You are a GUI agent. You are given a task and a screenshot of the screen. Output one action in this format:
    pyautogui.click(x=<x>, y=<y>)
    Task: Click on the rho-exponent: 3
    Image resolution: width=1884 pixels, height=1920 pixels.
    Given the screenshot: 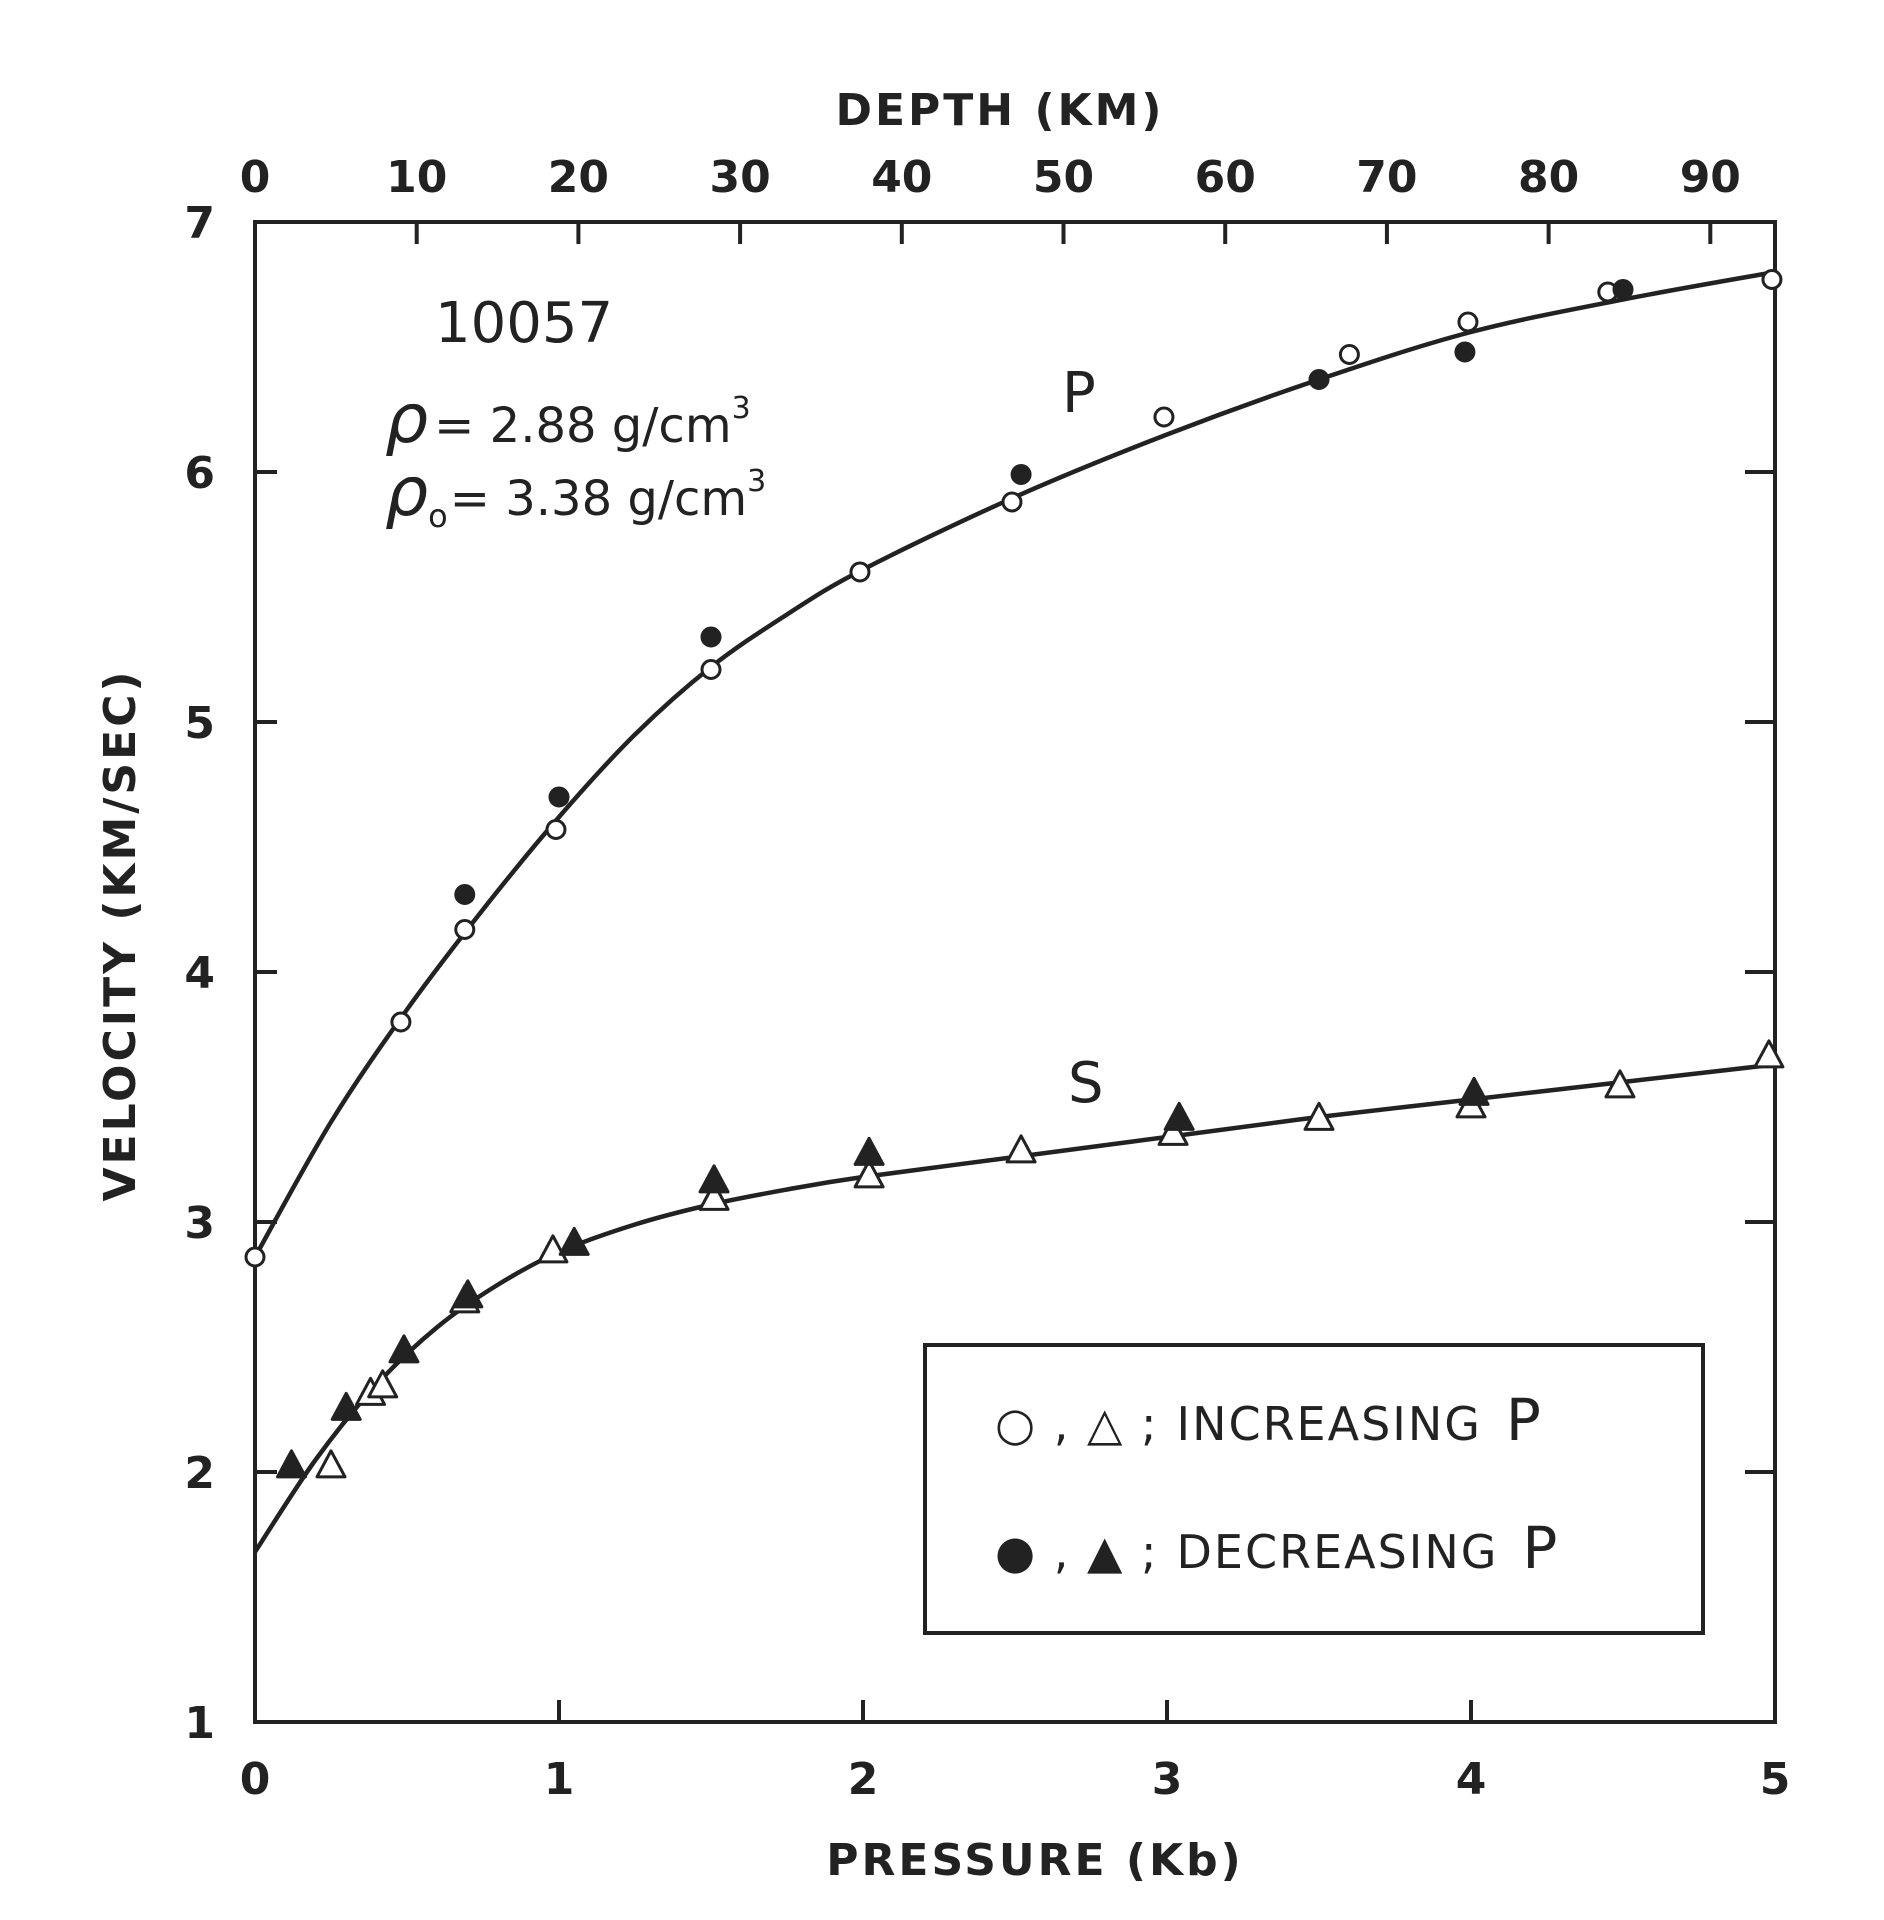 What is the action you would take?
    pyautogui.click(x=741, y=408)
    